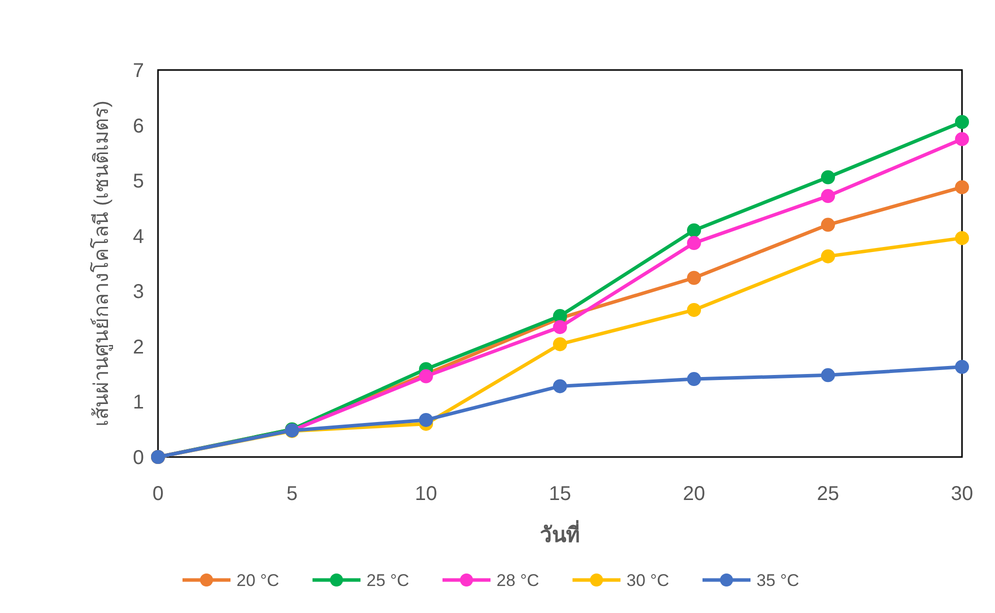  Describe the element at coordinates (962, 494) in the screenshot. I see `x-tick-label: 30` at that location.